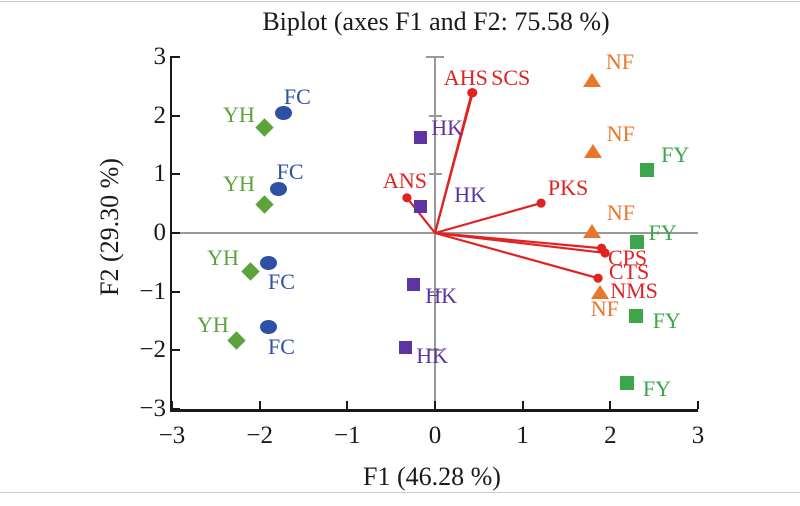 This screenshot has width=800, height=506. What do you see at coordinates (400, 1) in the screenshot?
I see `top-rule` at bounding box center [400, 1].